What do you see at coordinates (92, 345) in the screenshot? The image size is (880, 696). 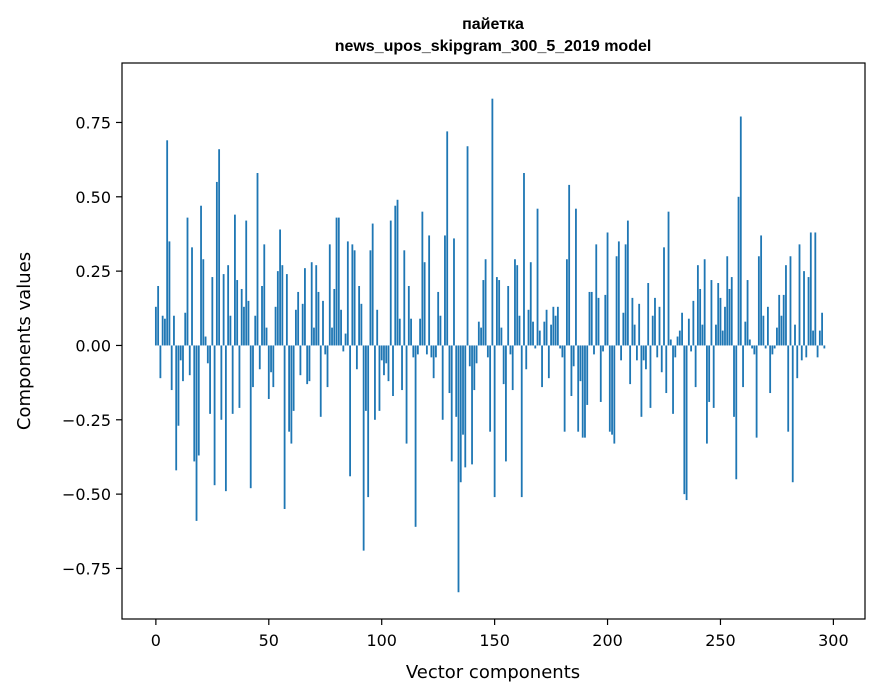 I see `y-axis: −0.75 −0.50 −0.25 0.00 0.25 0.50 0.75` at bounding box center [92, 345].